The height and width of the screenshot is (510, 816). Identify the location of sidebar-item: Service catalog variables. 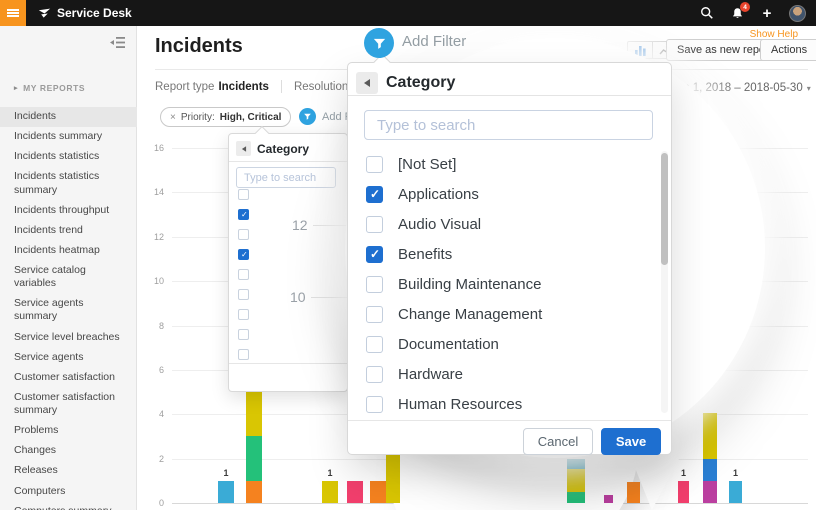
(50, 277).